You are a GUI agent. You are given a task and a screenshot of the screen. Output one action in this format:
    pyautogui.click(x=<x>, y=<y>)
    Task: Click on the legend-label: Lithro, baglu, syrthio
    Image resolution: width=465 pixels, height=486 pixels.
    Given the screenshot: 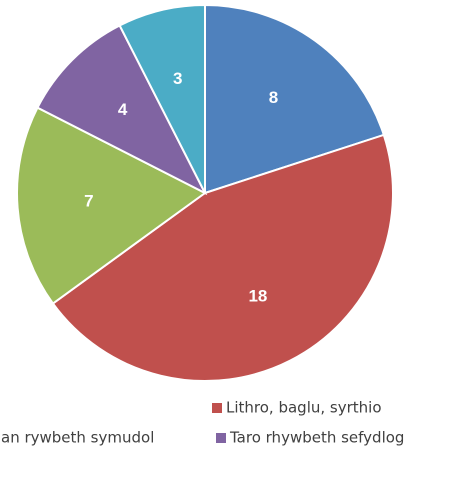 What is the action you would take?
    pyautogui.click(x=304, y=408)
    